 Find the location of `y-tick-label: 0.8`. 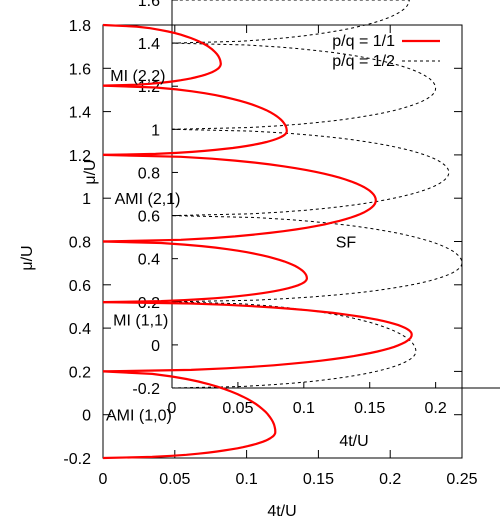

y-tick-label: 0.8 is located at coordinates (80, 243).